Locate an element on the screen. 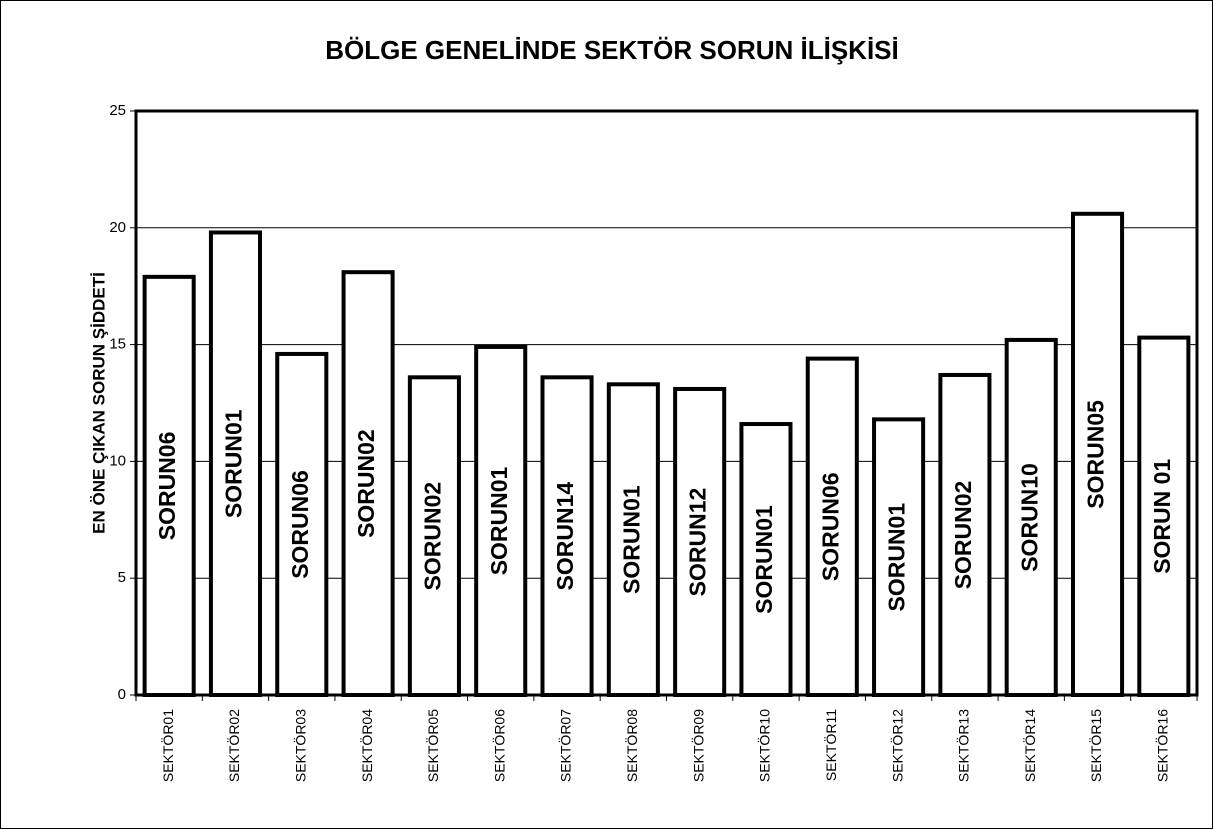 The height and width of the screenshot is (829, 1213). x-tick-label: SEKTÖR12 is located at coordinates (896, 745).